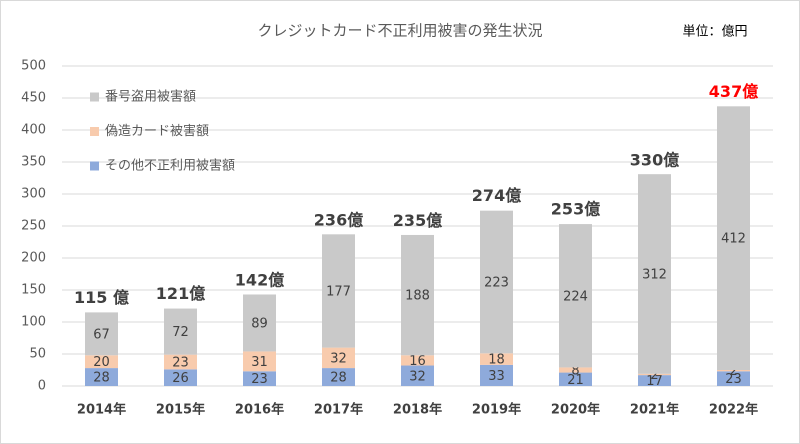 Image resolution: width=800 pixels, height=444 pixels. Describe the element at coordinates (101, 410) in the screenshot. I see `x-tick-label: 2014年` at that location.